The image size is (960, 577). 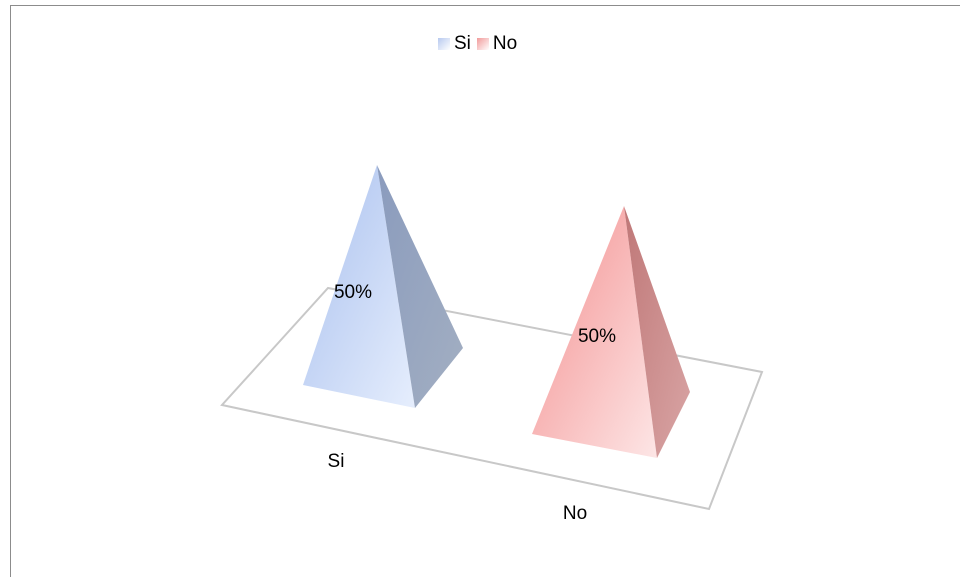 I want to click on pyramid-no-front-face, so click(x=594, y=332).